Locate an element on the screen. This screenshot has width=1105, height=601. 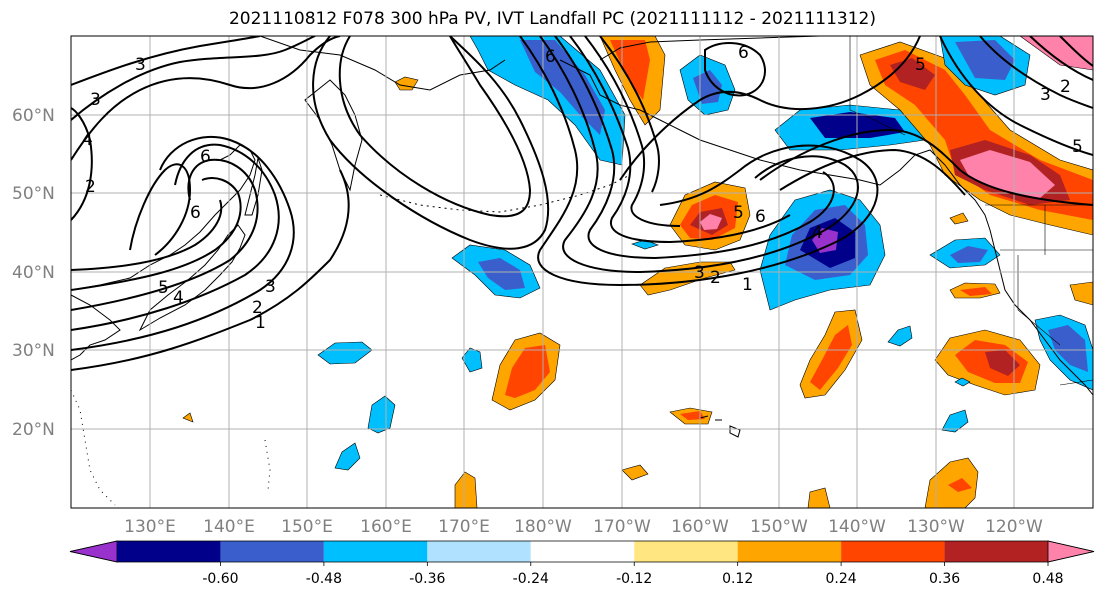
lat-label: 30°N is located at coordinates (33, 351).